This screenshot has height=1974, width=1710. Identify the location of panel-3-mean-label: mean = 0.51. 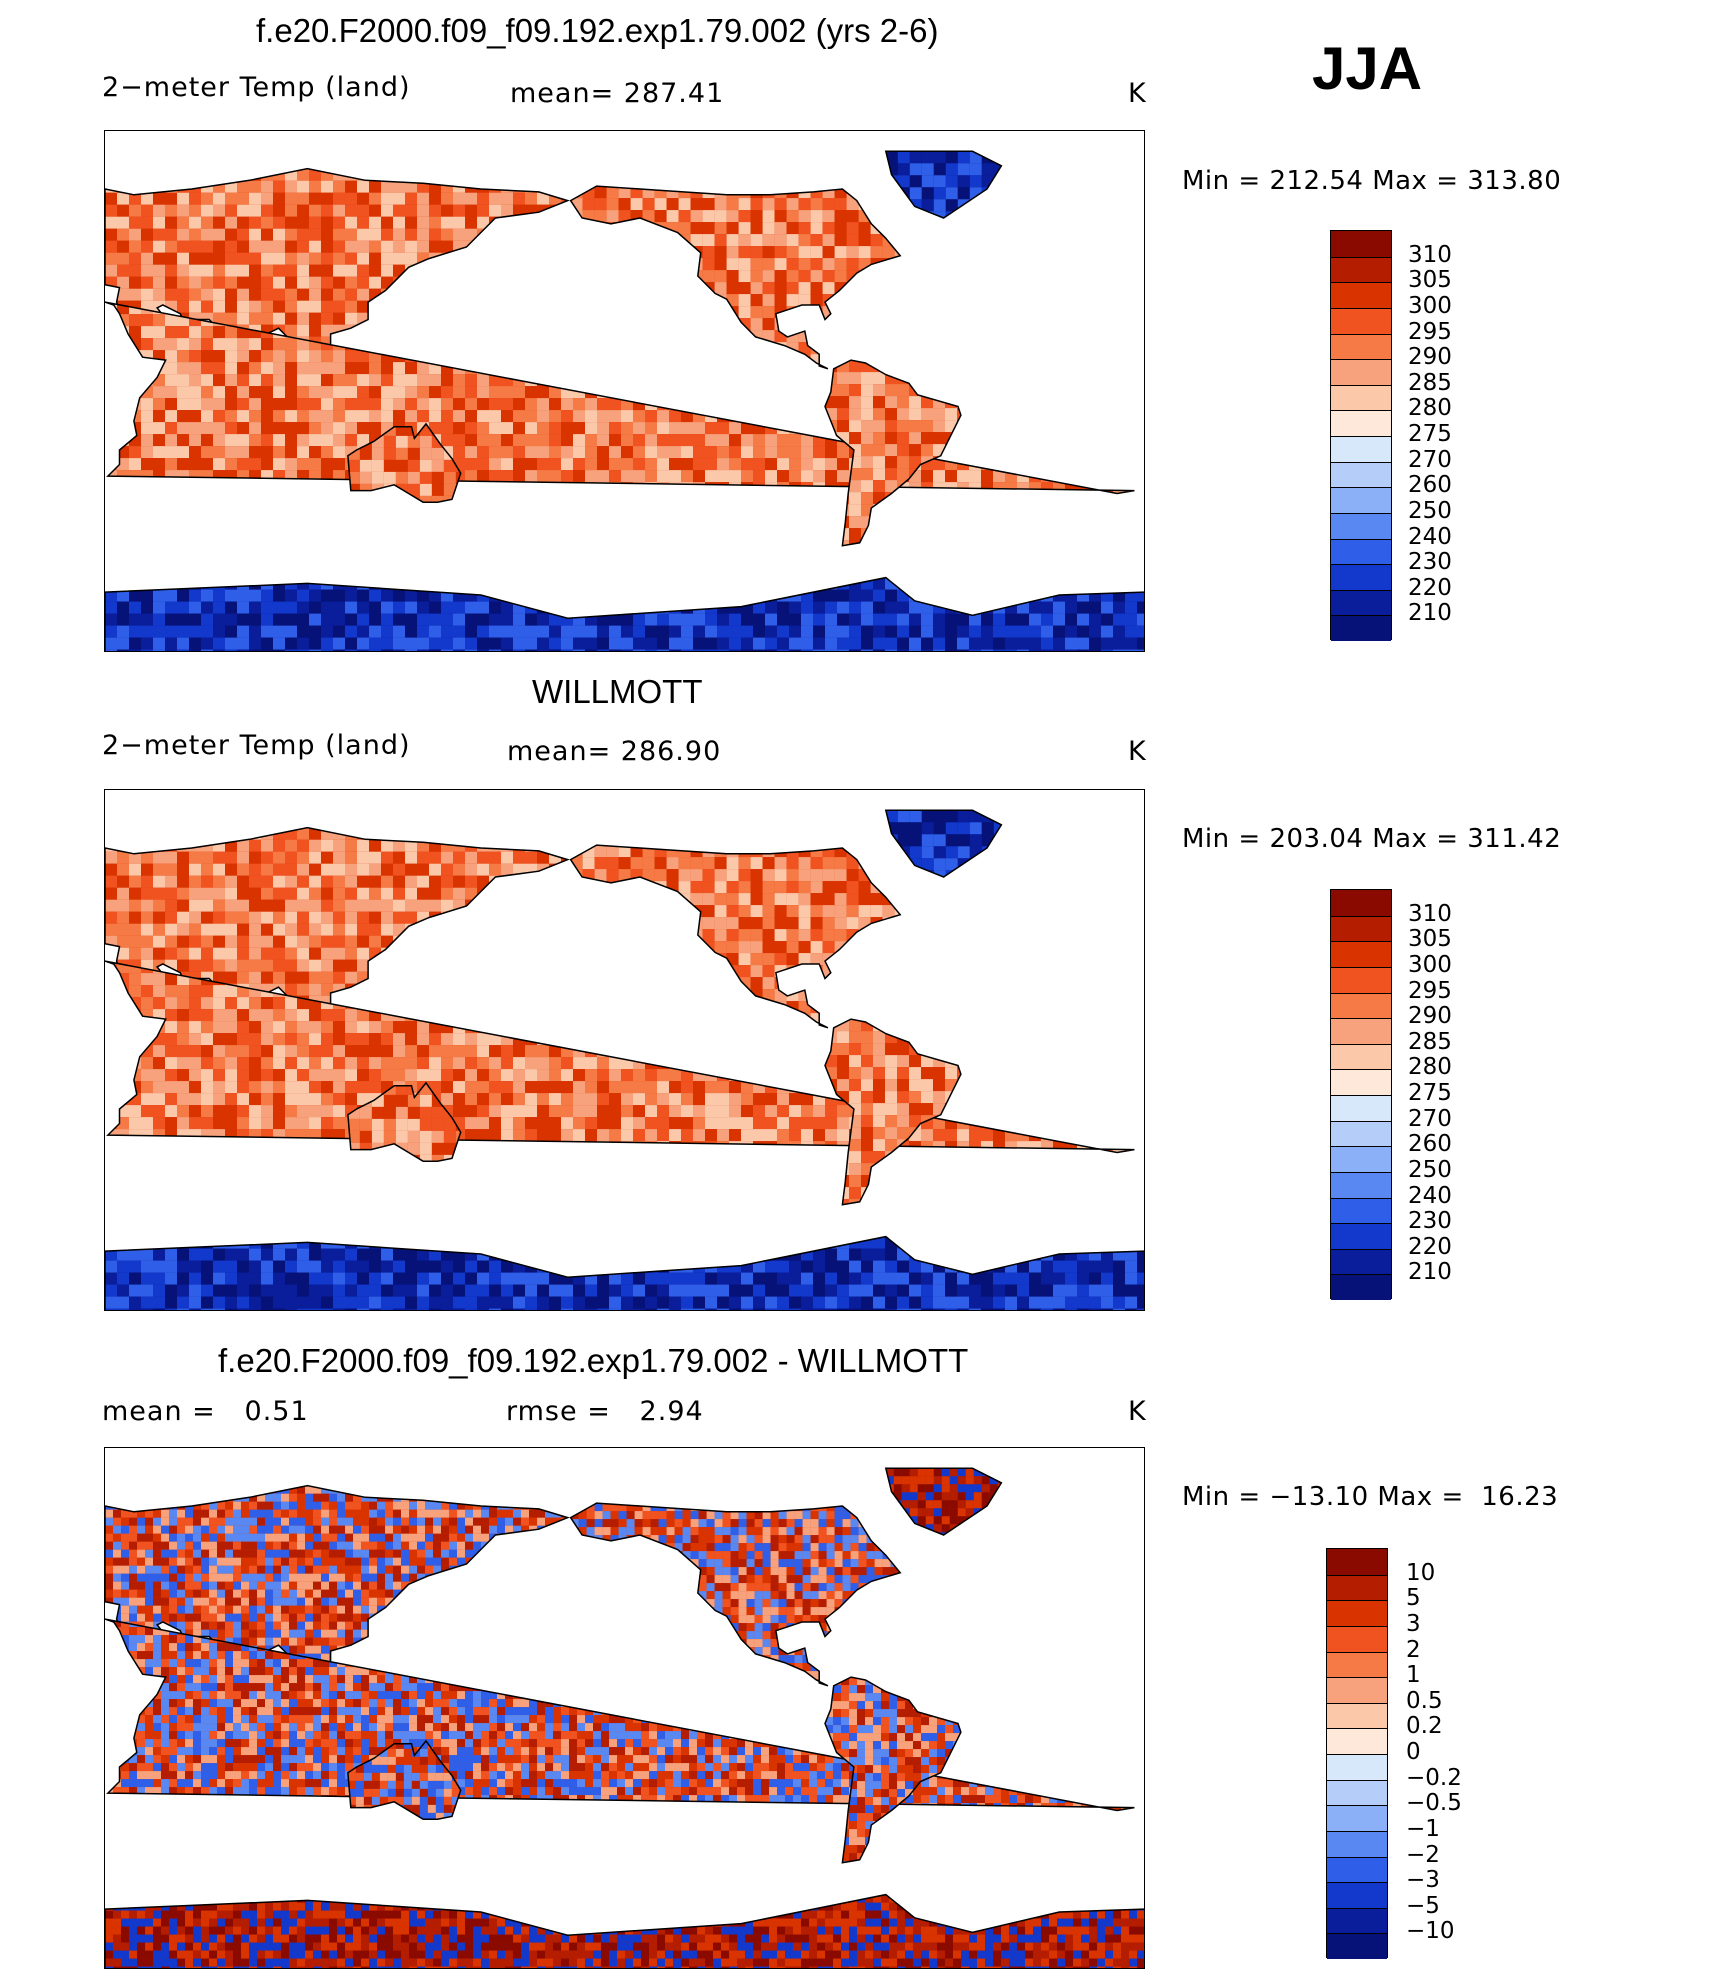
(205, 1411).